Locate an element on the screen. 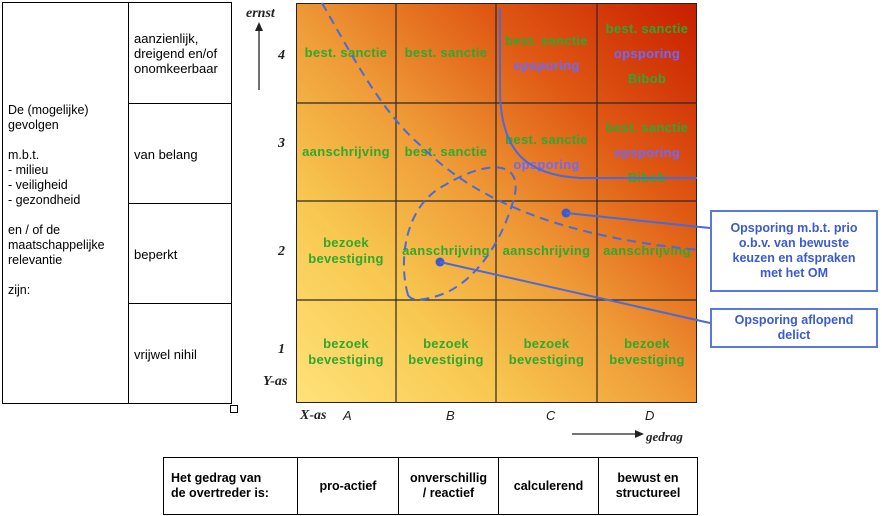 The width and height of the screenshot is (882, 516). matrix-cell-text: Bibob is located at coordinates (647, 78).